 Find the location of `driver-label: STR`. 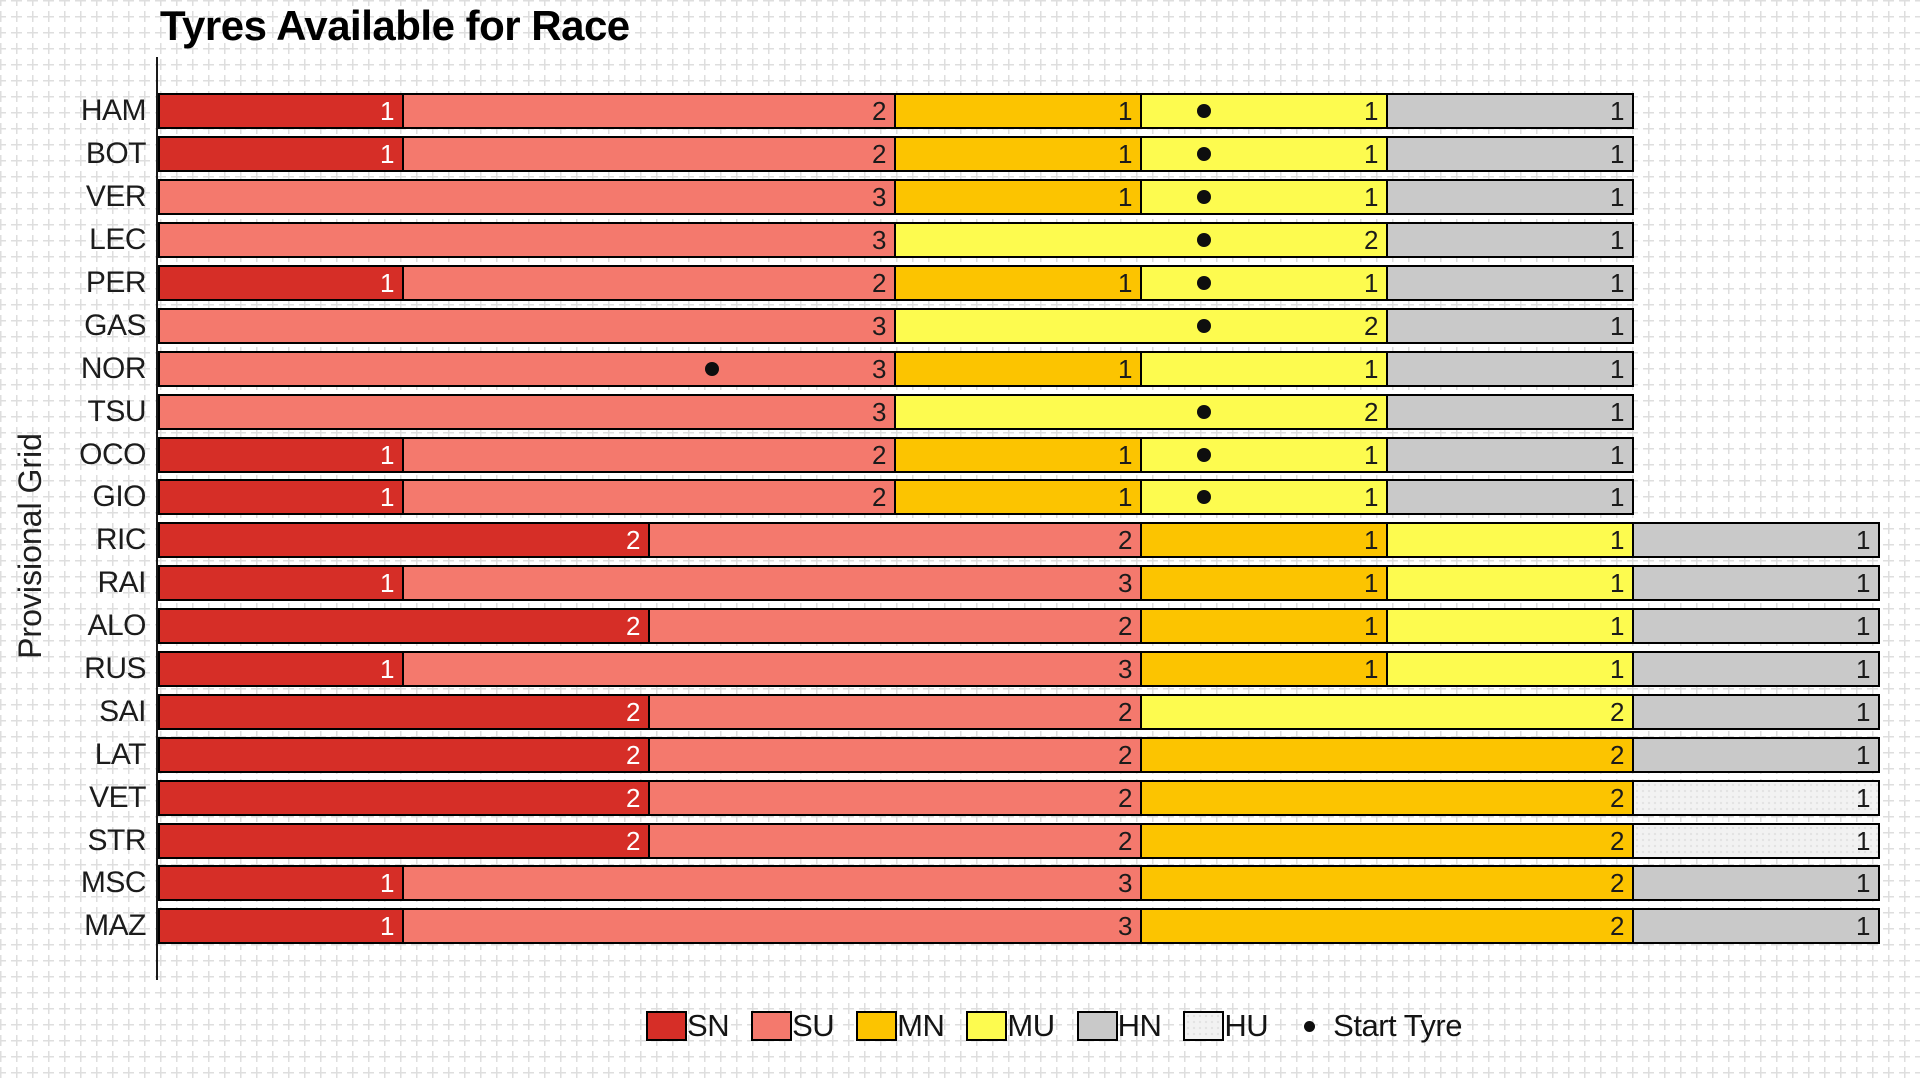

driver-label: STR is located at coordinates (117, 840).